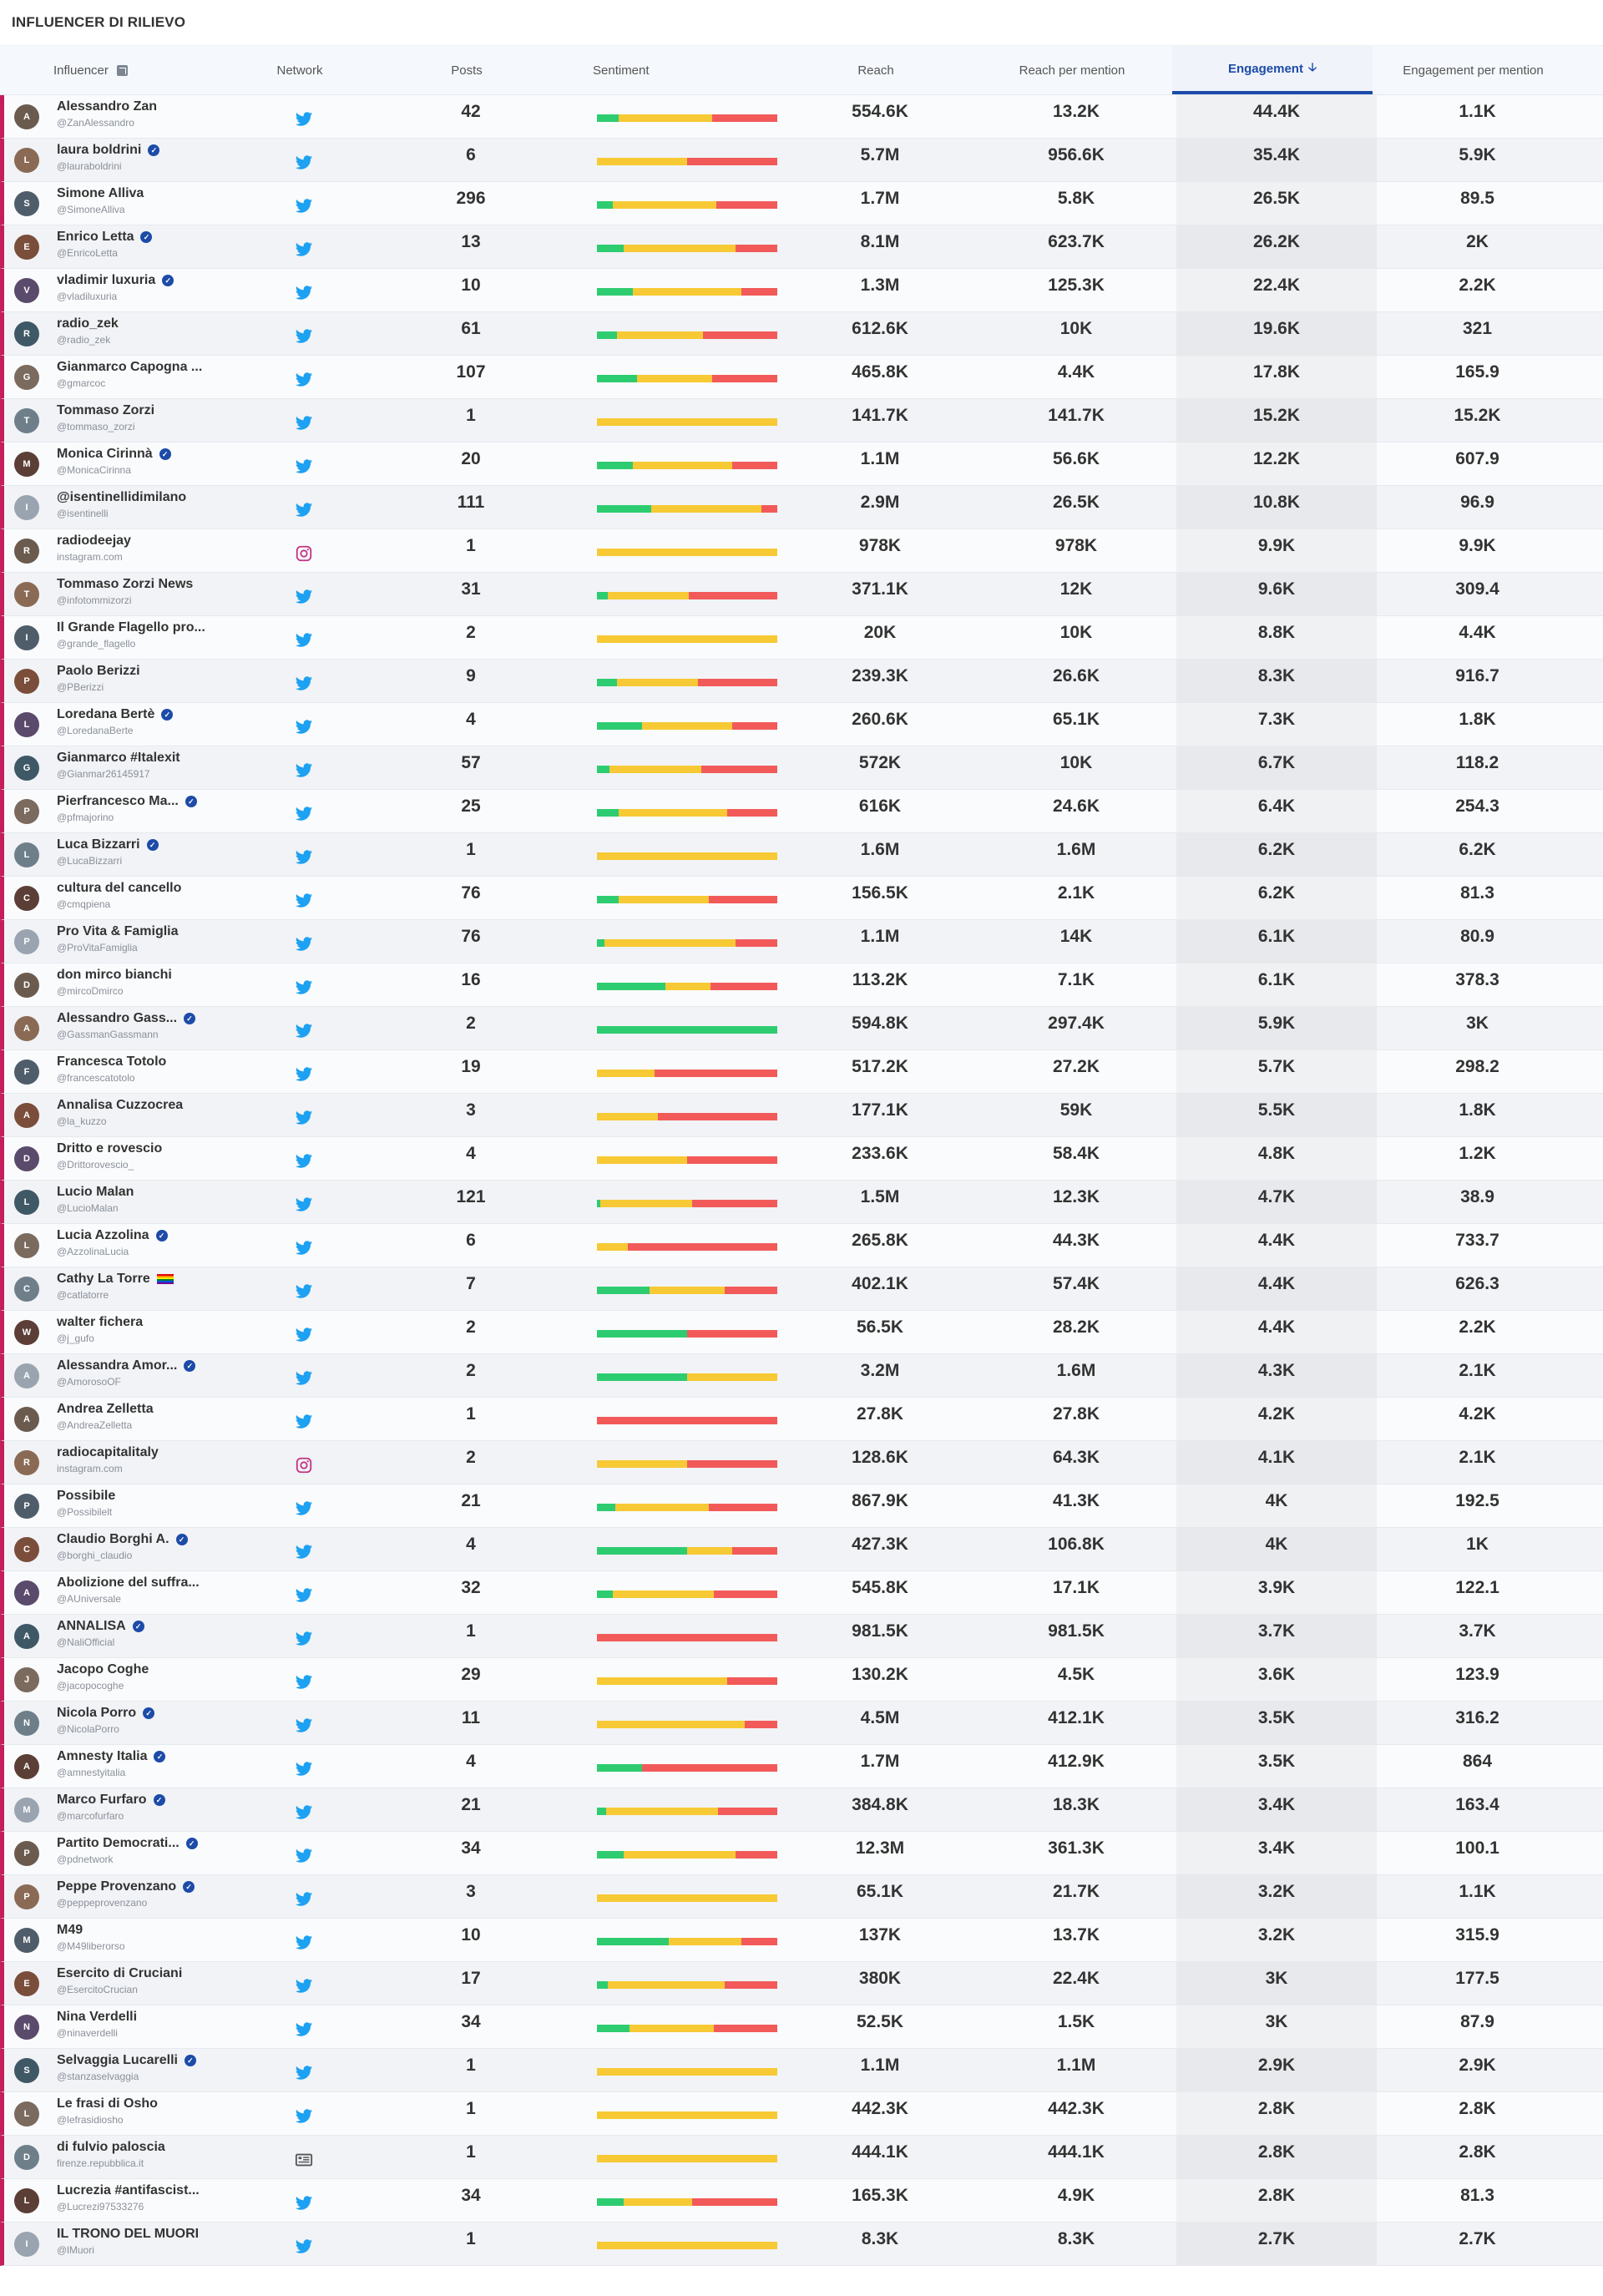  Describe the element at coordinates (26, 1810) in the screenshot. I see `avatar: M` at that location.